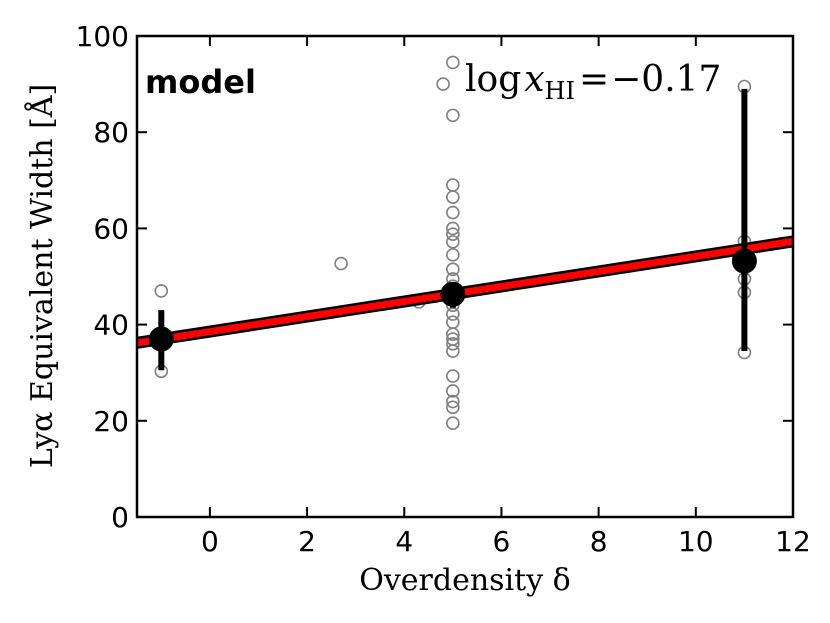 The width and height of the screenshot is (830, 623). I want to click on x-tick-label: 12, so click(793, 541).